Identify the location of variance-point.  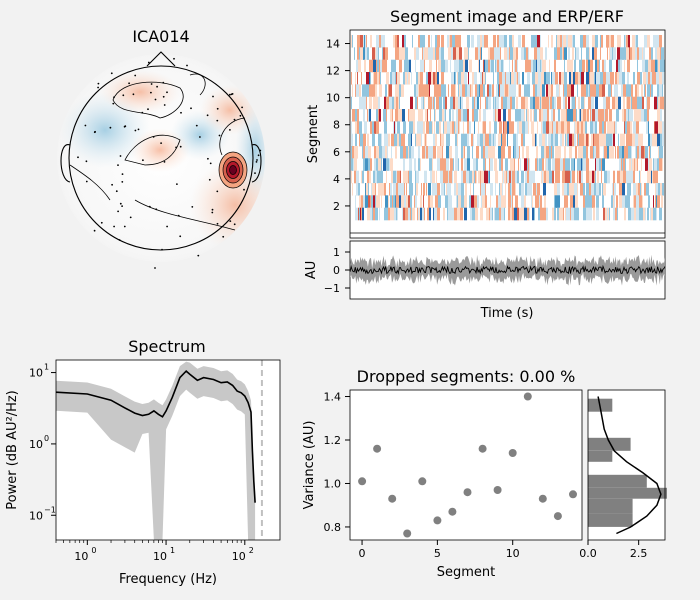
(467, 492).